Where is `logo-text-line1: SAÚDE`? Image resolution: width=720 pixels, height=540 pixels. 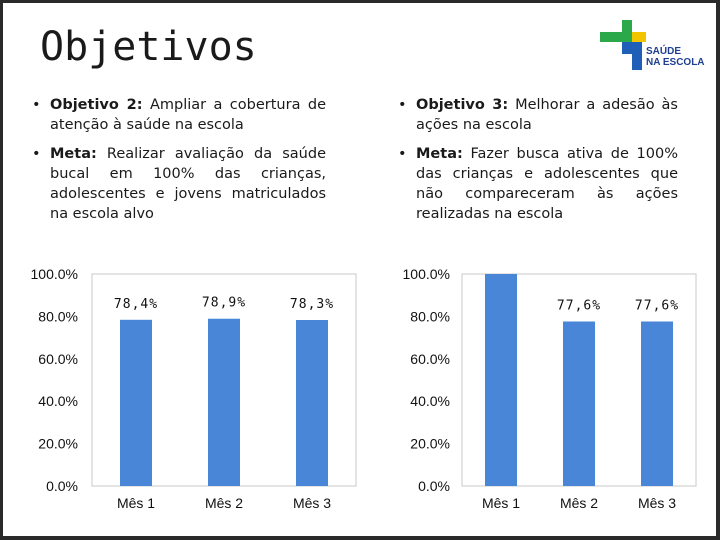 logo-text-line1: SAÚDE is located at coordinates (664, 51).